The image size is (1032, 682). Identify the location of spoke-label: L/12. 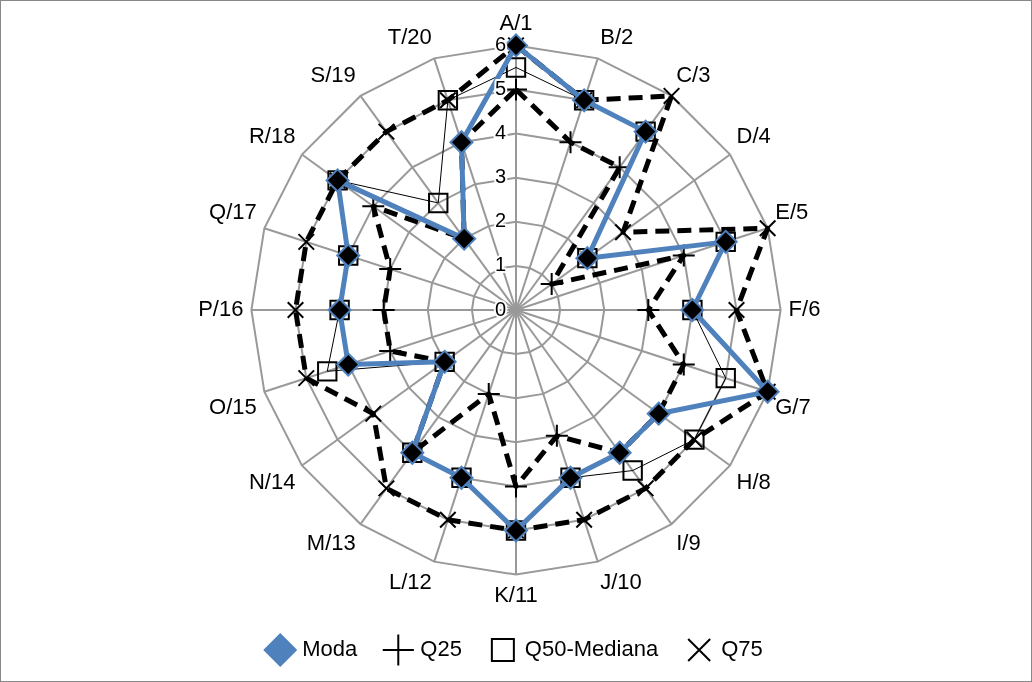
(410, 581).